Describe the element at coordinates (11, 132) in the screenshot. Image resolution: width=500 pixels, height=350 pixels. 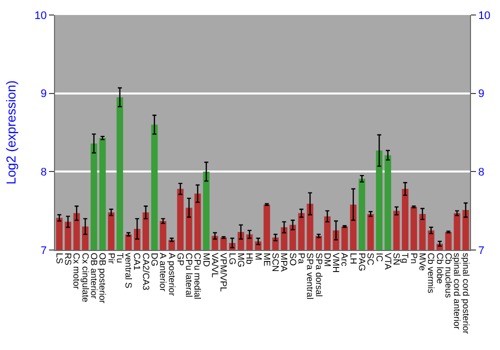
I see `y-axis-title: Log2 (expression)` at that location.